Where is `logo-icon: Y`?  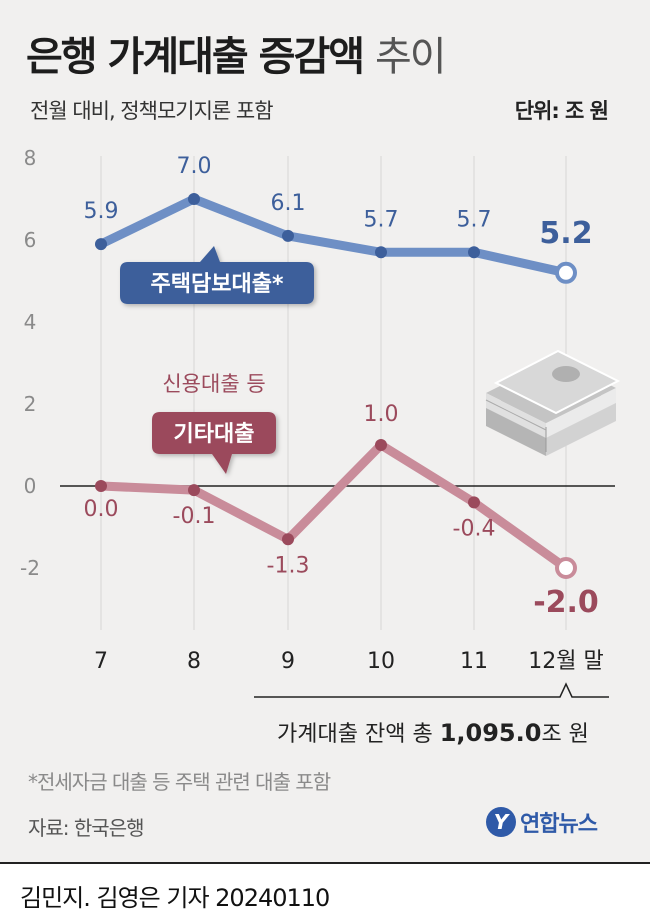
logo-icon: Y is located at coordinates (501, 822).